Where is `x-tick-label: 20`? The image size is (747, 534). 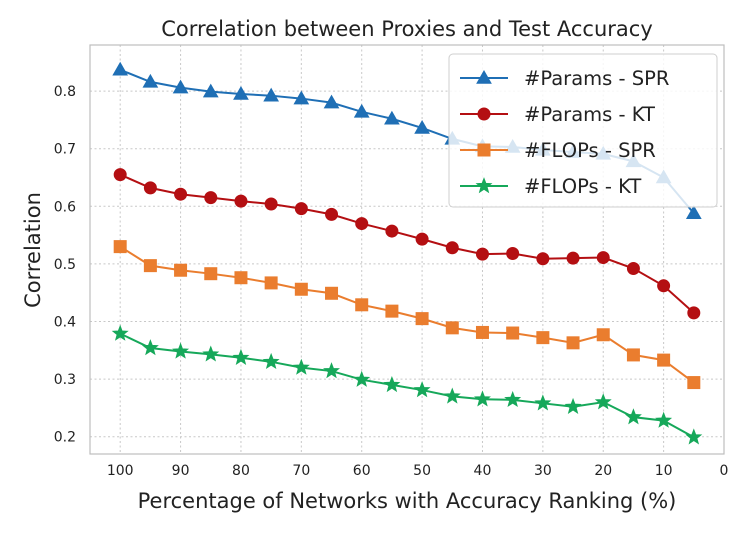 x-tick-label: 20 is located at coordinates (603, 471).